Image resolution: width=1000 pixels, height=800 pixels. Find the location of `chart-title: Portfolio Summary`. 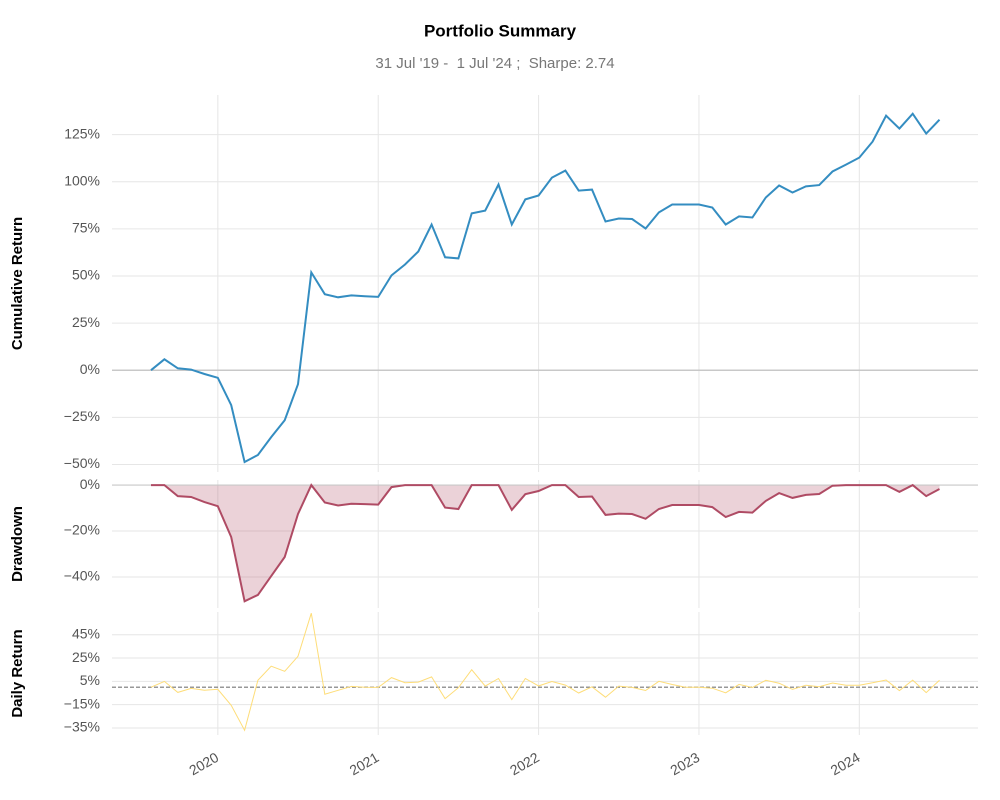

chart-title: Portfolio Summary is located at coordinates (500, 30).